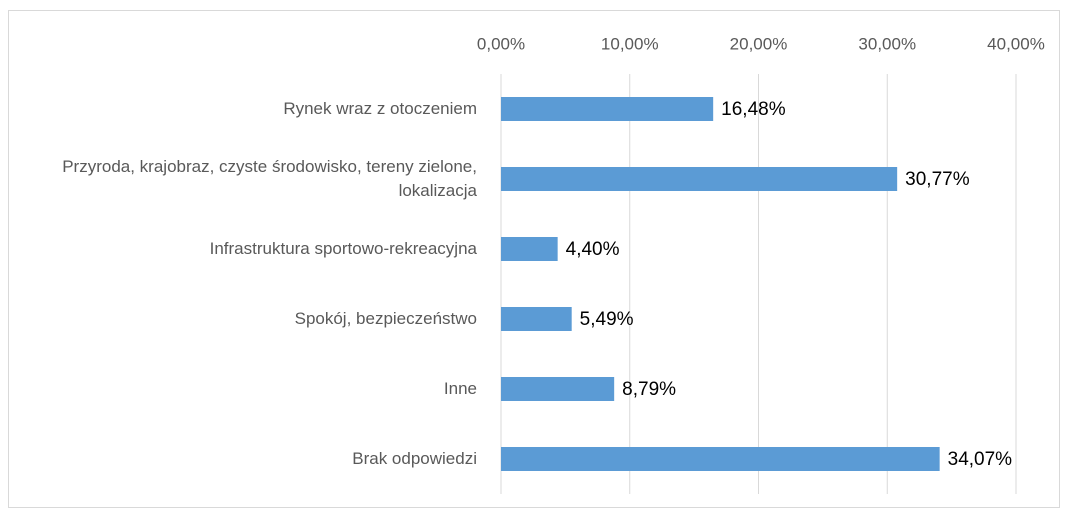  What do you see at coordinates (887, 43) in the screenshot?
I see `x-tick-label: 30,00%` at bounding box center [887, 43].